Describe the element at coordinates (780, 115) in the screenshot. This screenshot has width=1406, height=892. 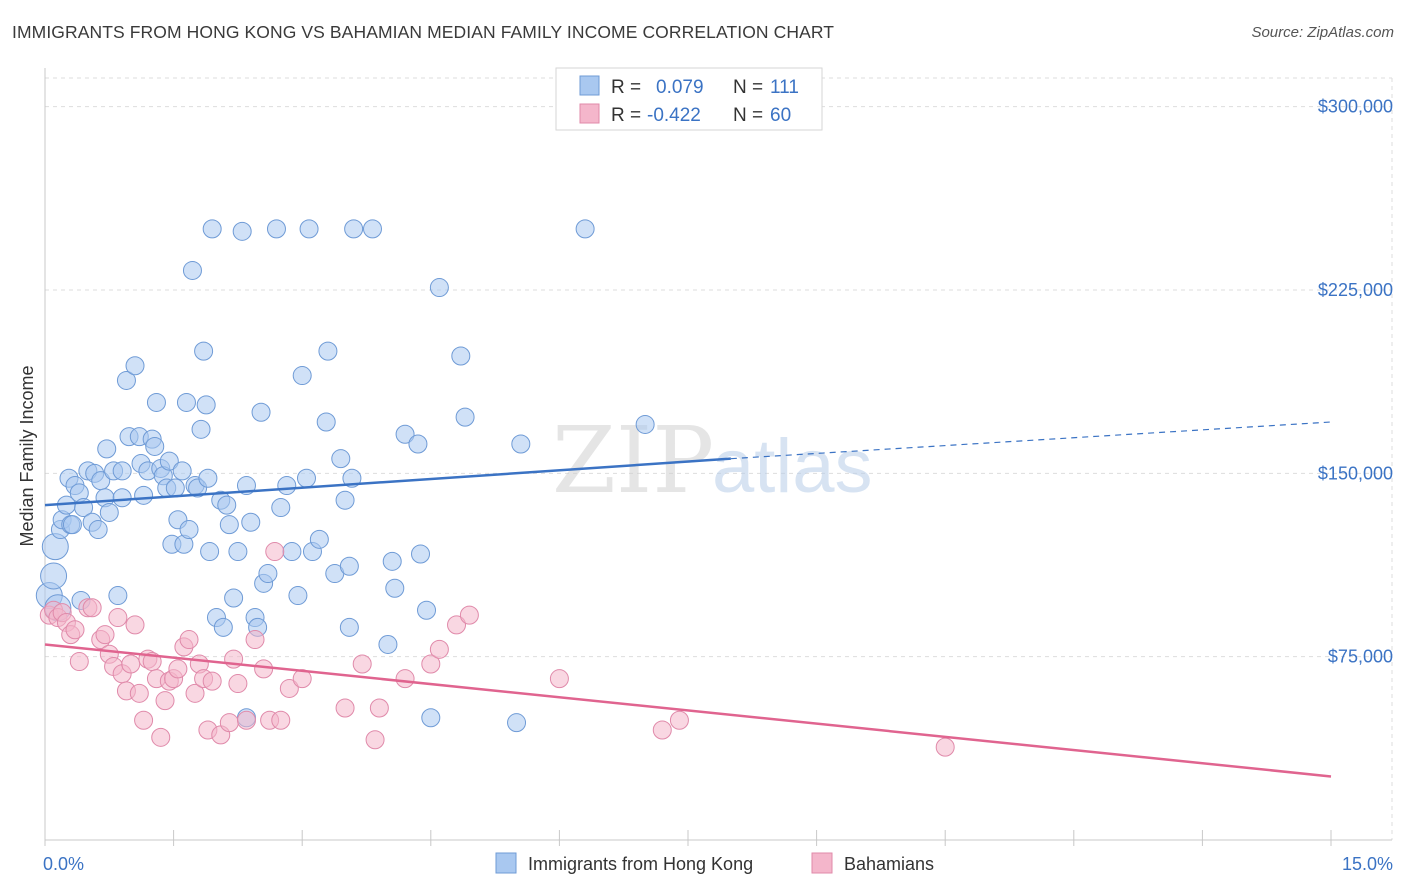
I see `legend-n-value: 60` at that location.